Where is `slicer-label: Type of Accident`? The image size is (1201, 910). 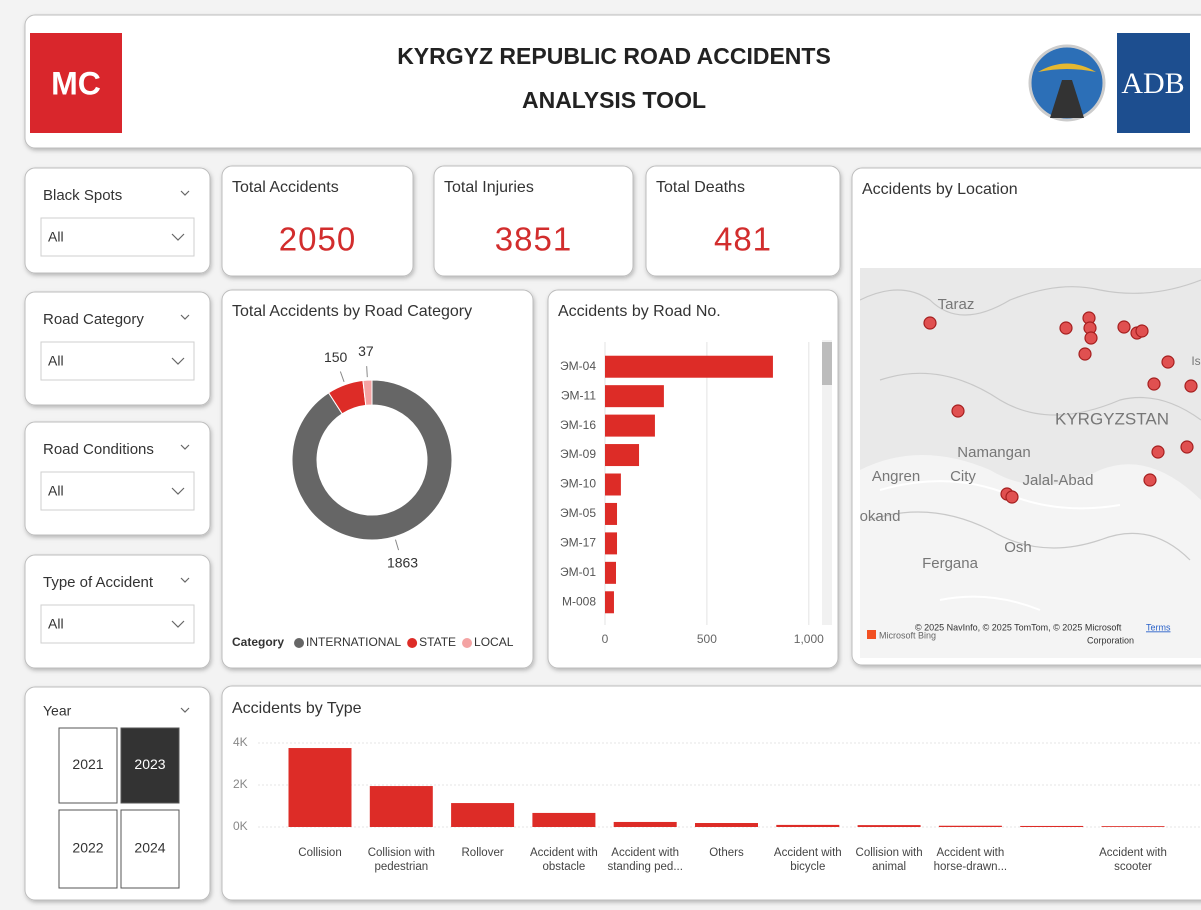 slicer-label: Type of Accident is located at coordinates (98, 582).